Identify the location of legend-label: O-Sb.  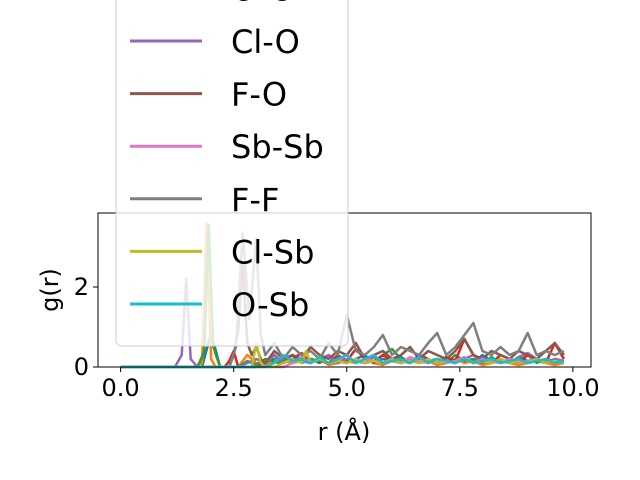
(270, 305).